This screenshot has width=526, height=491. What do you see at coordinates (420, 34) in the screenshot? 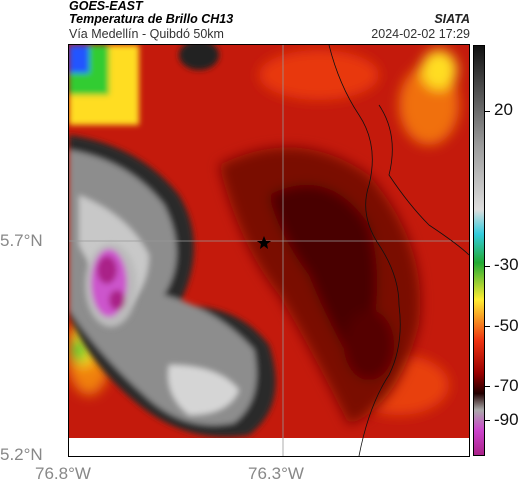
I see `timestamp-label: 2024-02-02 17:29` at bounding box center [420, 34].